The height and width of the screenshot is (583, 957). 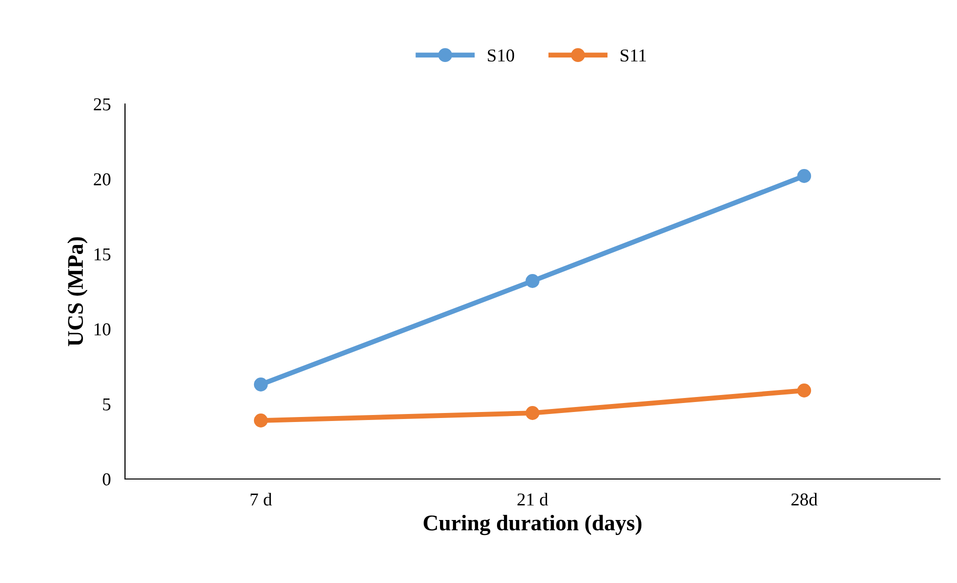 What do you see at coordinates (102, 104) in the screenshot?
I see `y-tick-label: 25` at bounding box center [102, 104].